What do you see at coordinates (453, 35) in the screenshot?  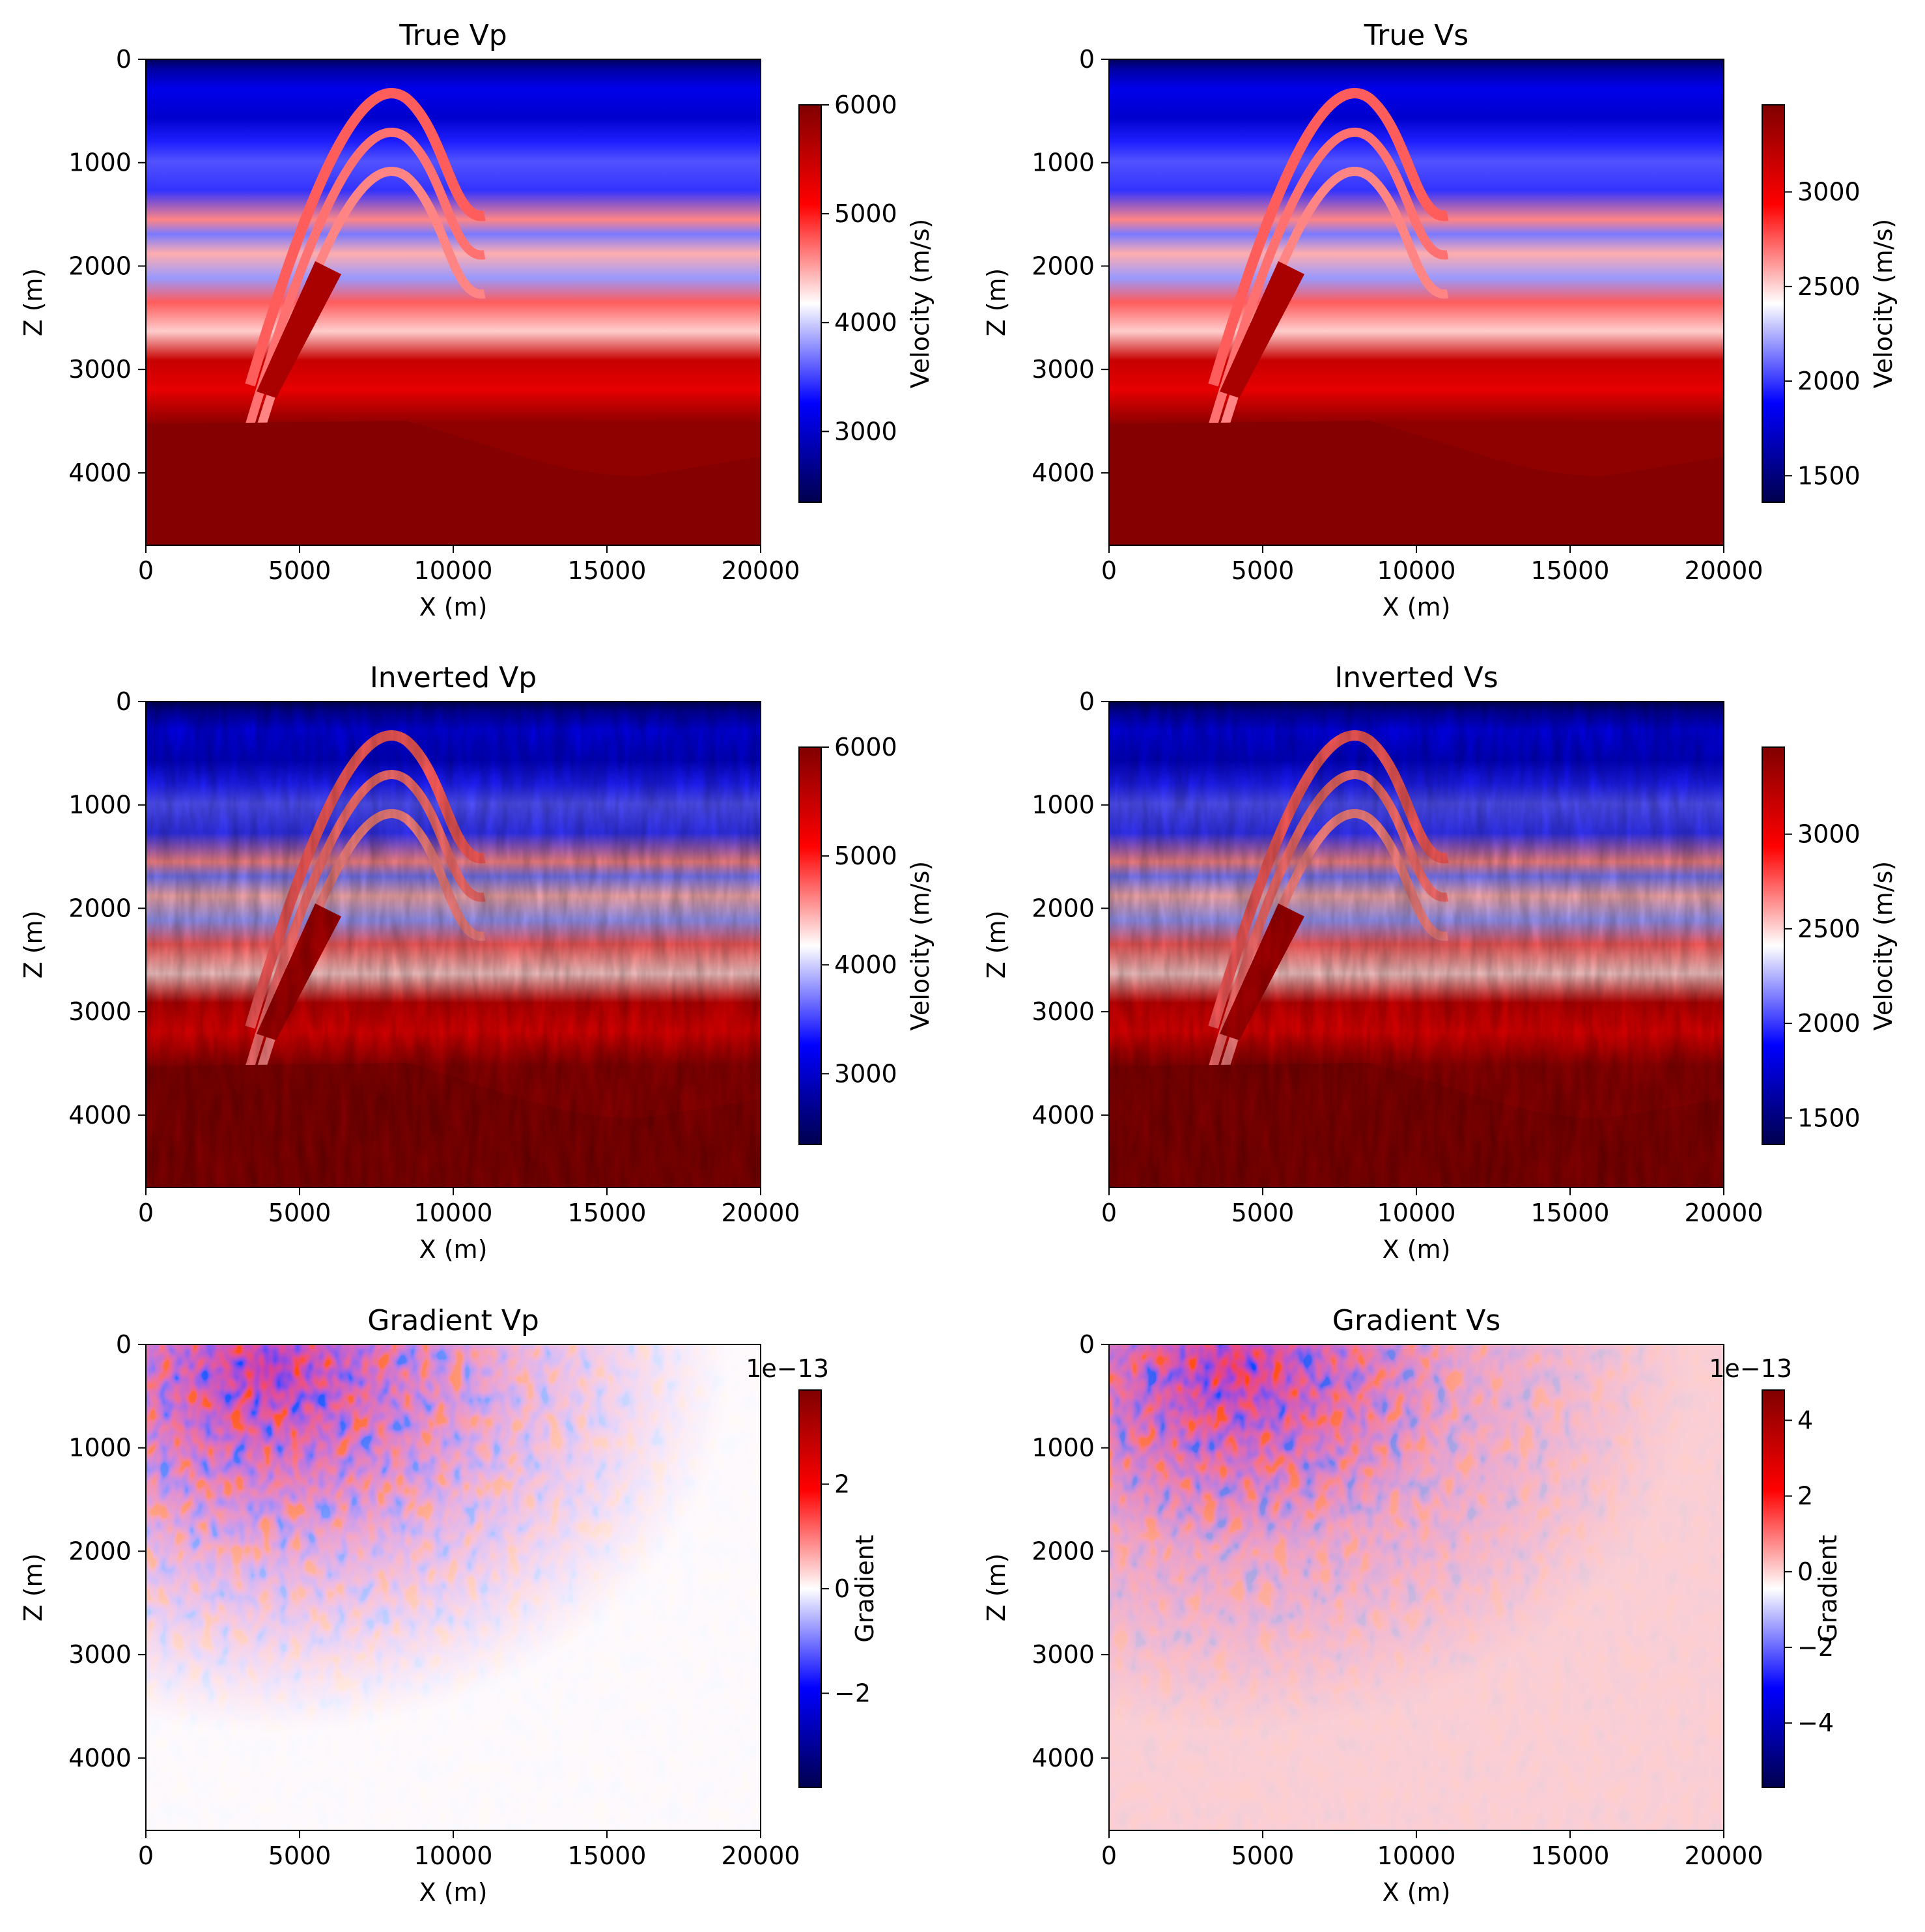 I see `panel-title: True Vp` at bounding box center [453, 35].